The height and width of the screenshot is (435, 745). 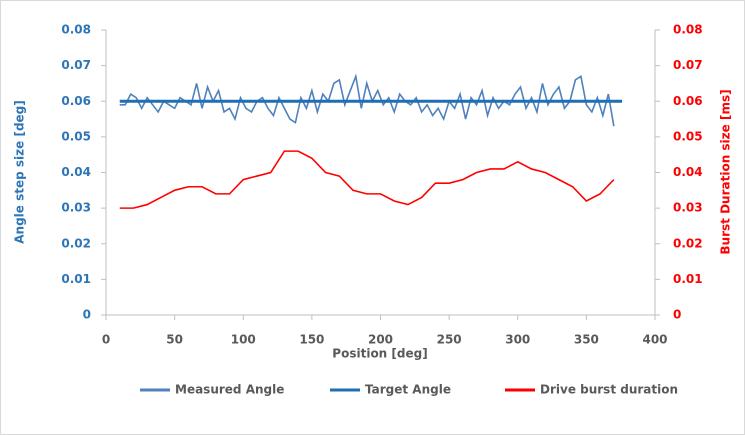 What do you see at coordinates (586, 340) in the screenshot?
I see `x-tick-label: 350` at bounding box center [586, 340].